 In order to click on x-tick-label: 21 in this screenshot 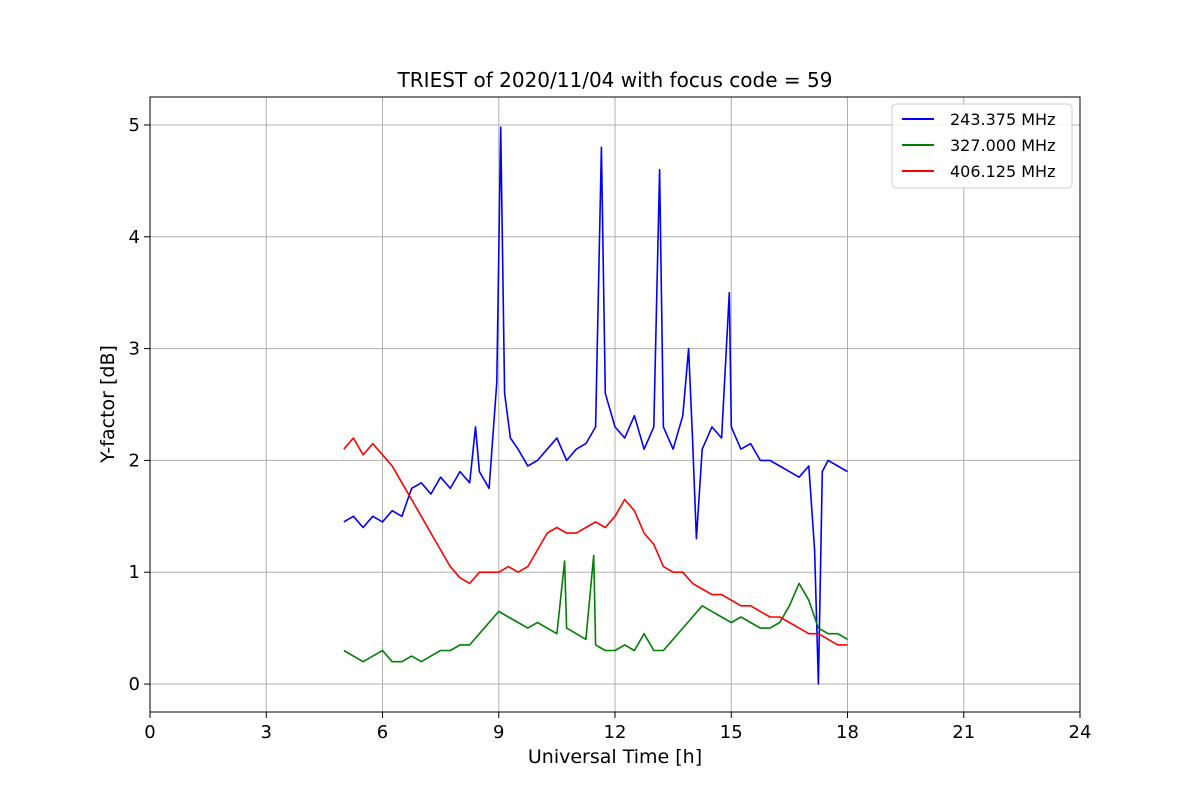, I will do `click(963, 732)`.